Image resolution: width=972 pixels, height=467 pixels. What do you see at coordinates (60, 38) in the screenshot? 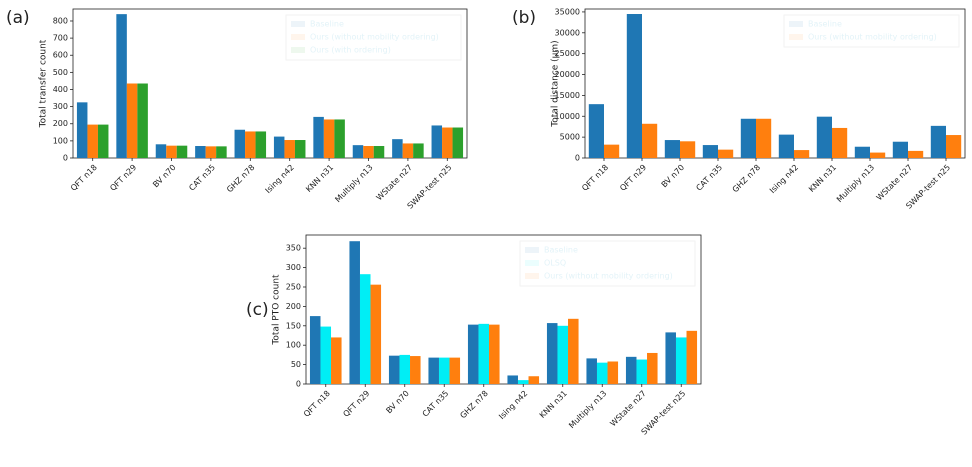
I see `y-tick-label: 700` at bounding box center [60, 38].